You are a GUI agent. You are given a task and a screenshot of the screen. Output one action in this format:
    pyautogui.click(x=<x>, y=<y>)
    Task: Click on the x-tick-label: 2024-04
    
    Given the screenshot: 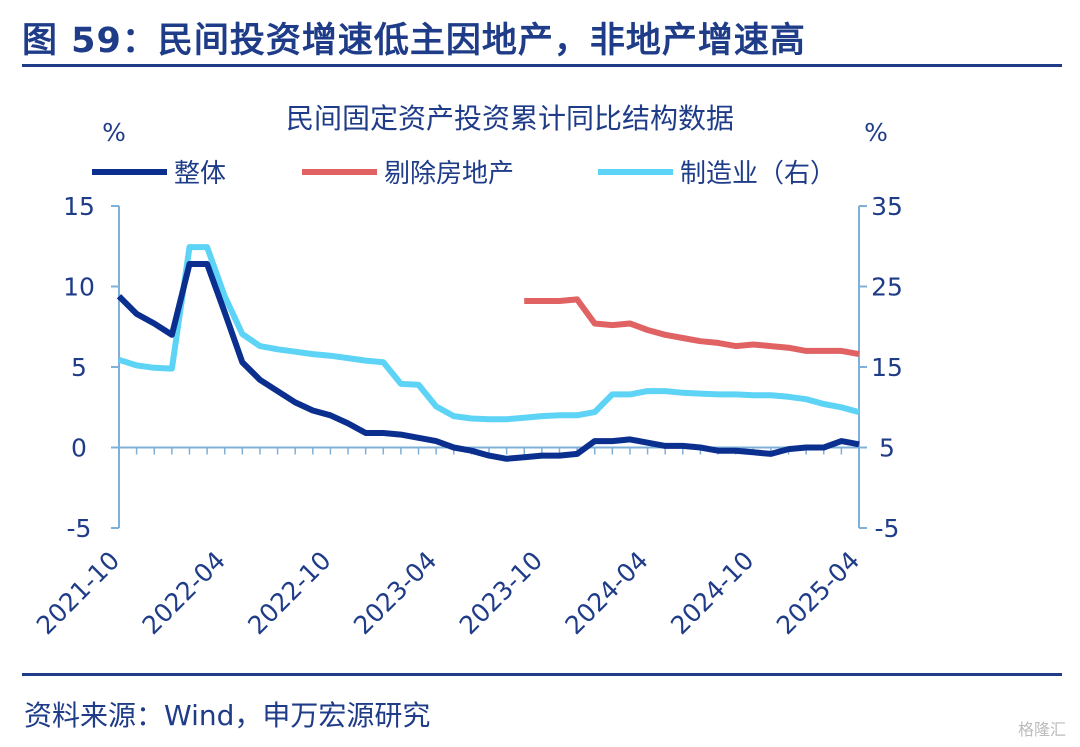 What is the action you would take?
    pyautogui.click(x=606, y=593)
    